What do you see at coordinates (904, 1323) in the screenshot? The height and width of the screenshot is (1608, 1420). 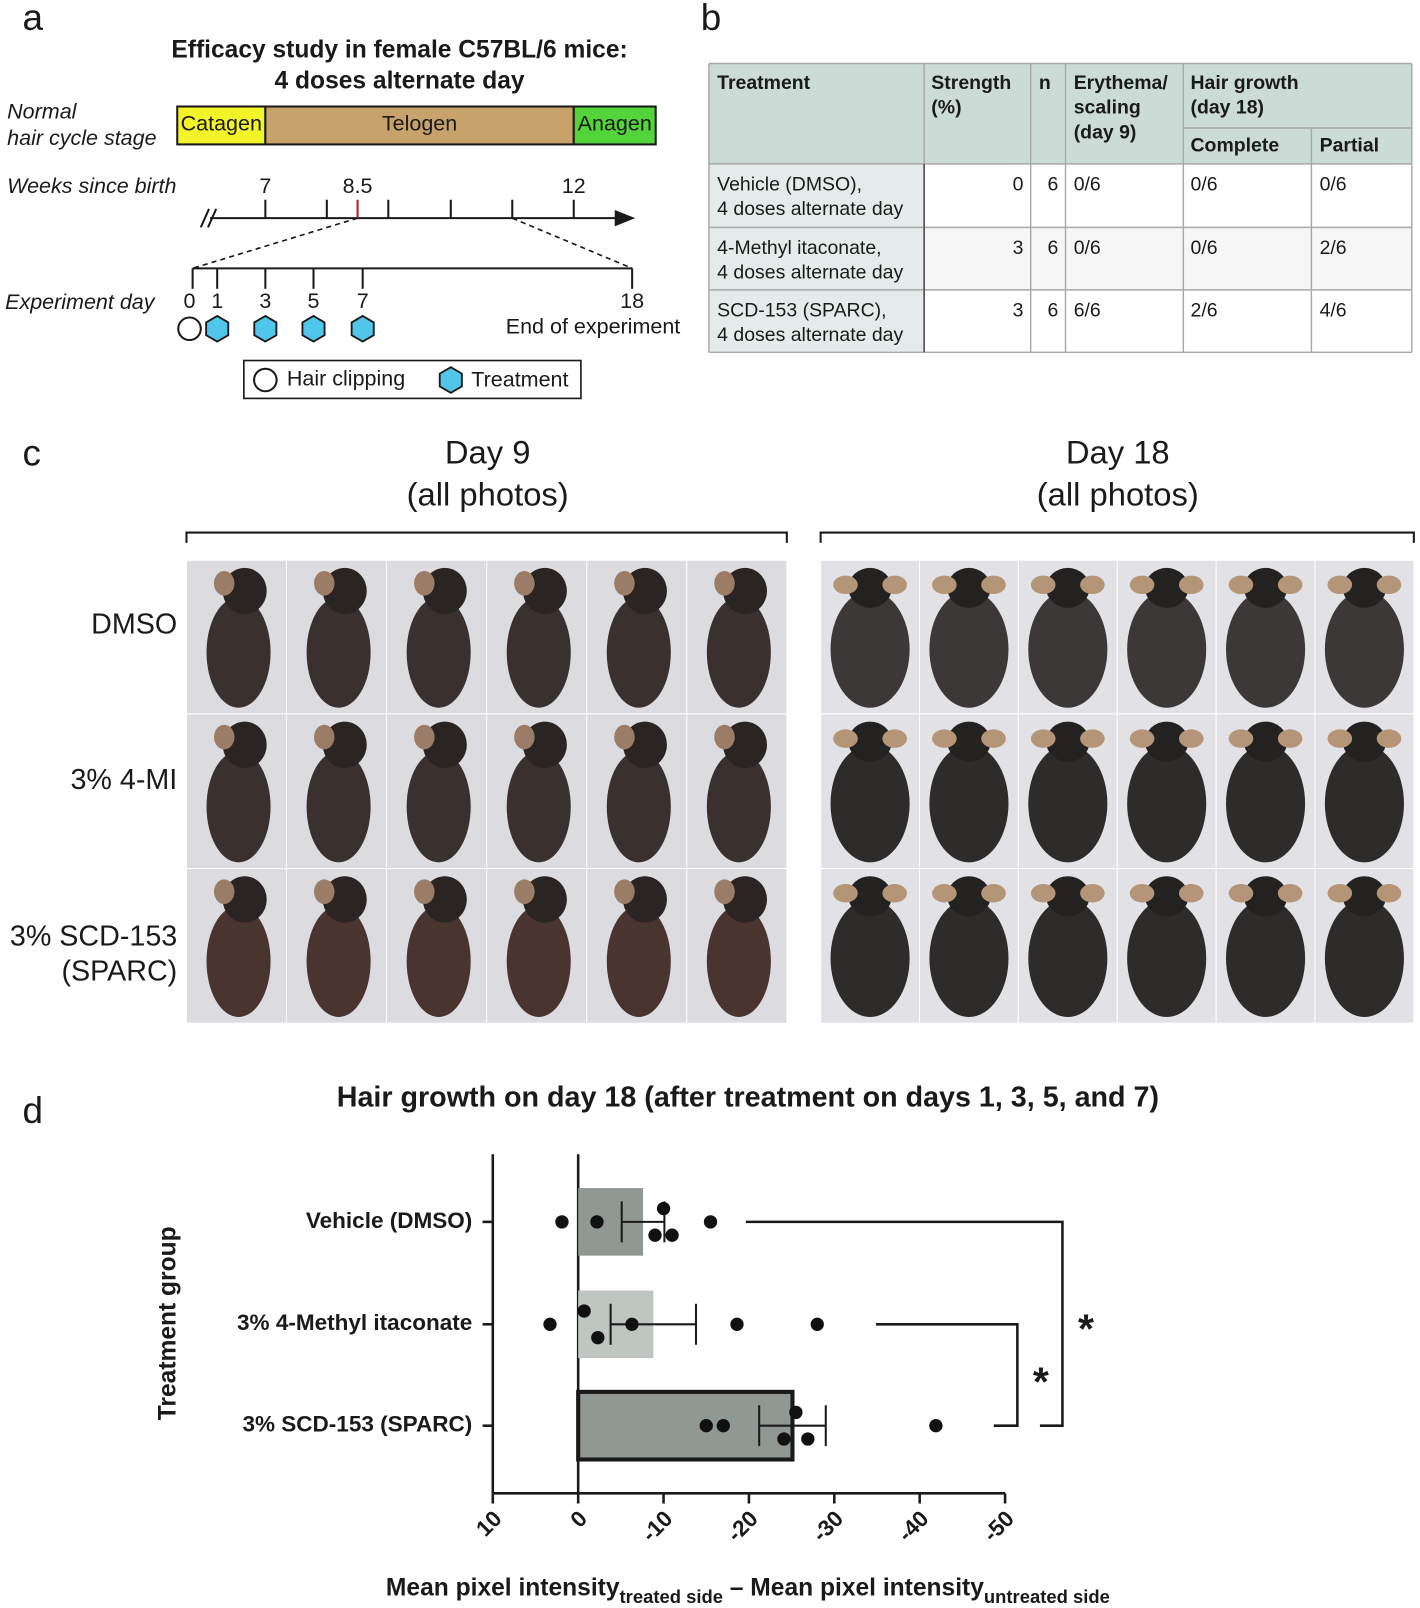 I see `significance-bracket` at bounding box center [904, 1323].